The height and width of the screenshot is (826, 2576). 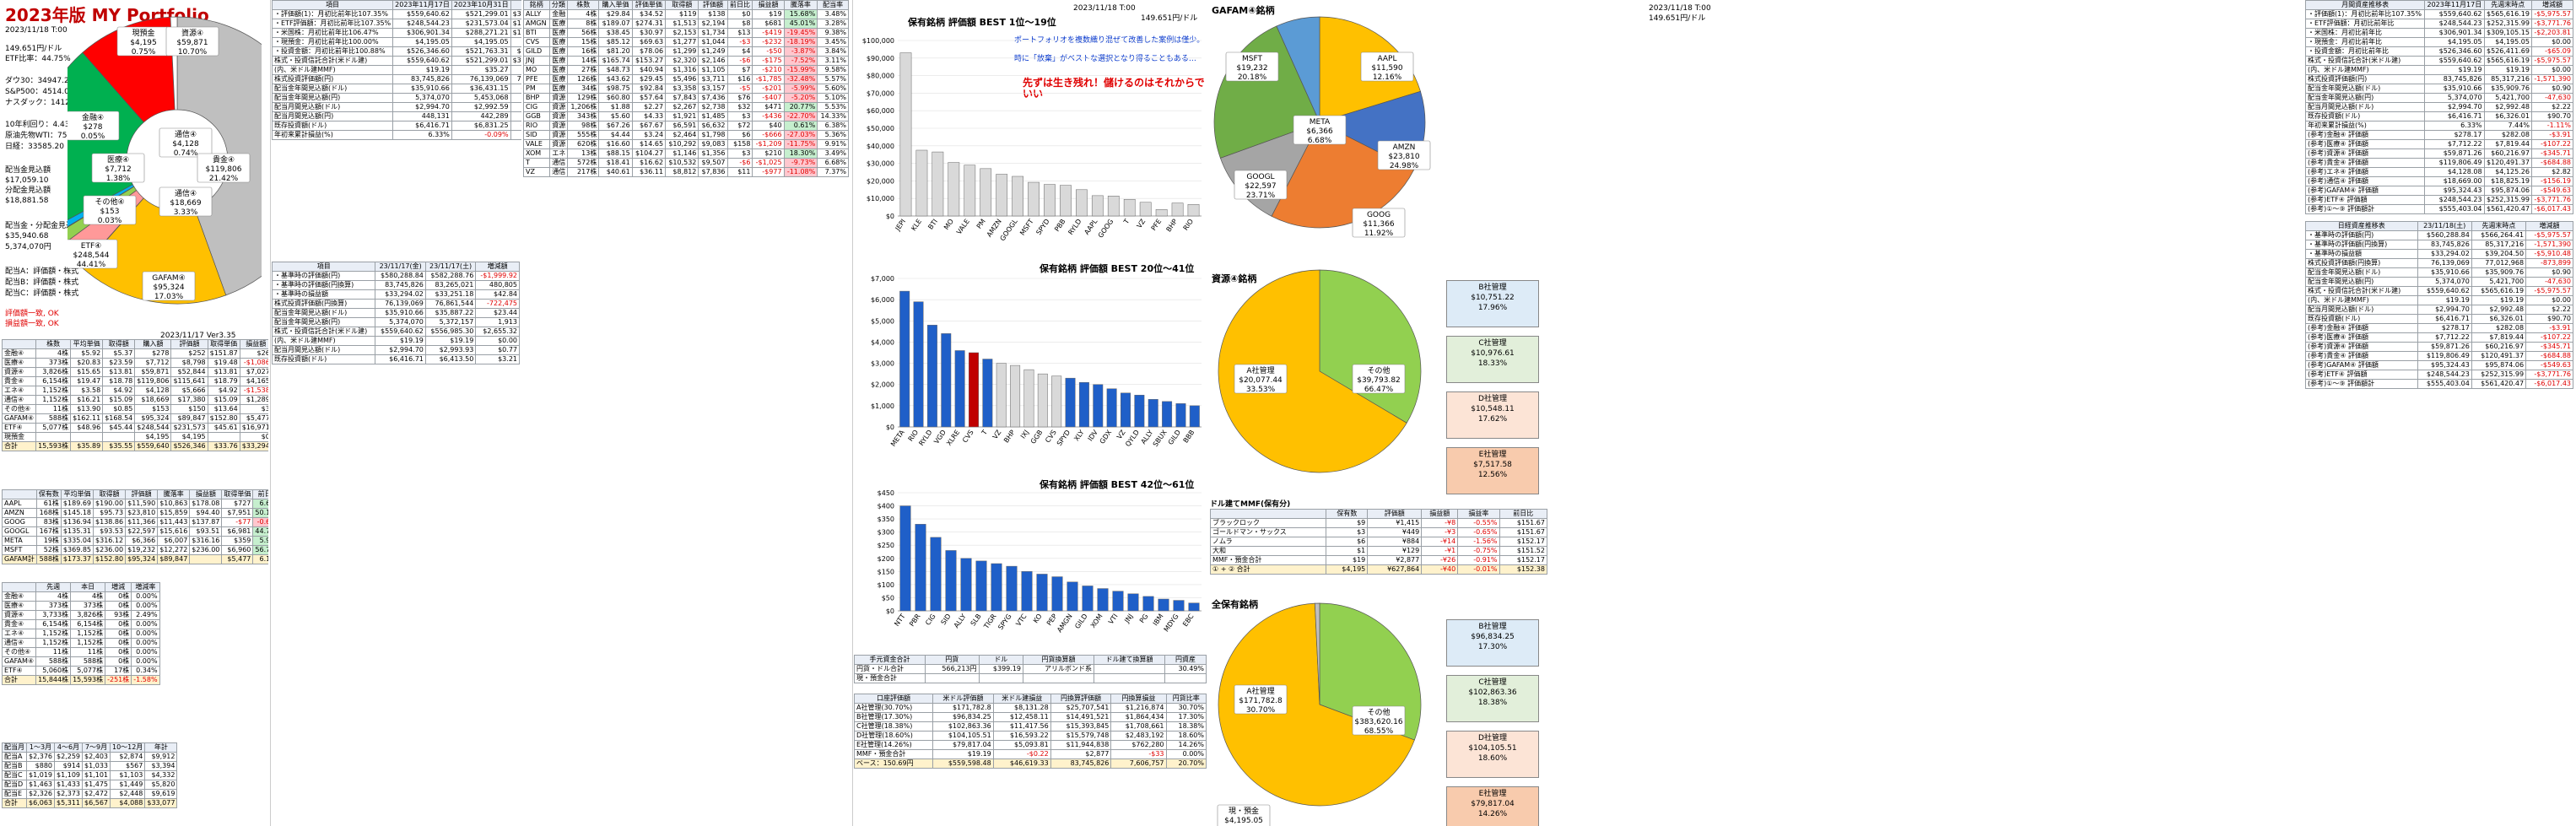 What do you see at coordinates (32, 314) in the screenshot?
I see `warn-valuation: 評価額一致, OK` at bounding box center [32, 314].